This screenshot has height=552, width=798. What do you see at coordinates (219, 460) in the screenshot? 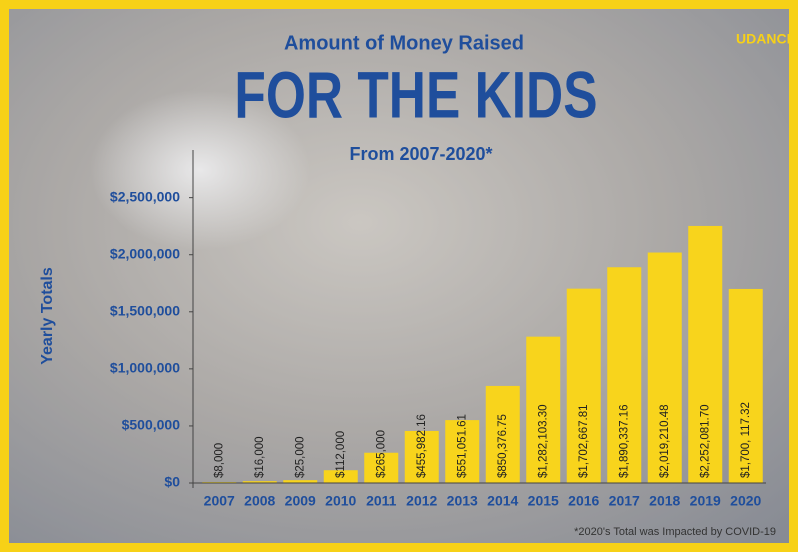
I see `value-label: $8,000` at bounding box center [219, 460].